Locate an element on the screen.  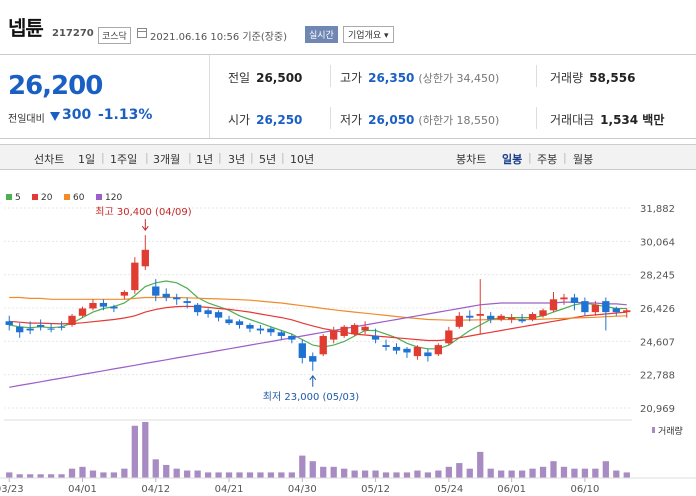
volume: 거래량 58,556 is located at coordinates (593, 78).